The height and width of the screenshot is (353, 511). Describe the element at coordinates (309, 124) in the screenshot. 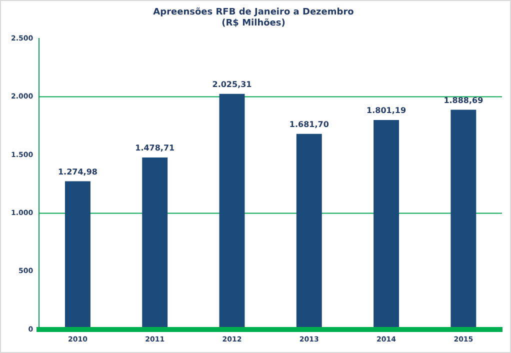

I see `data-label: 1.681,70` at that location.